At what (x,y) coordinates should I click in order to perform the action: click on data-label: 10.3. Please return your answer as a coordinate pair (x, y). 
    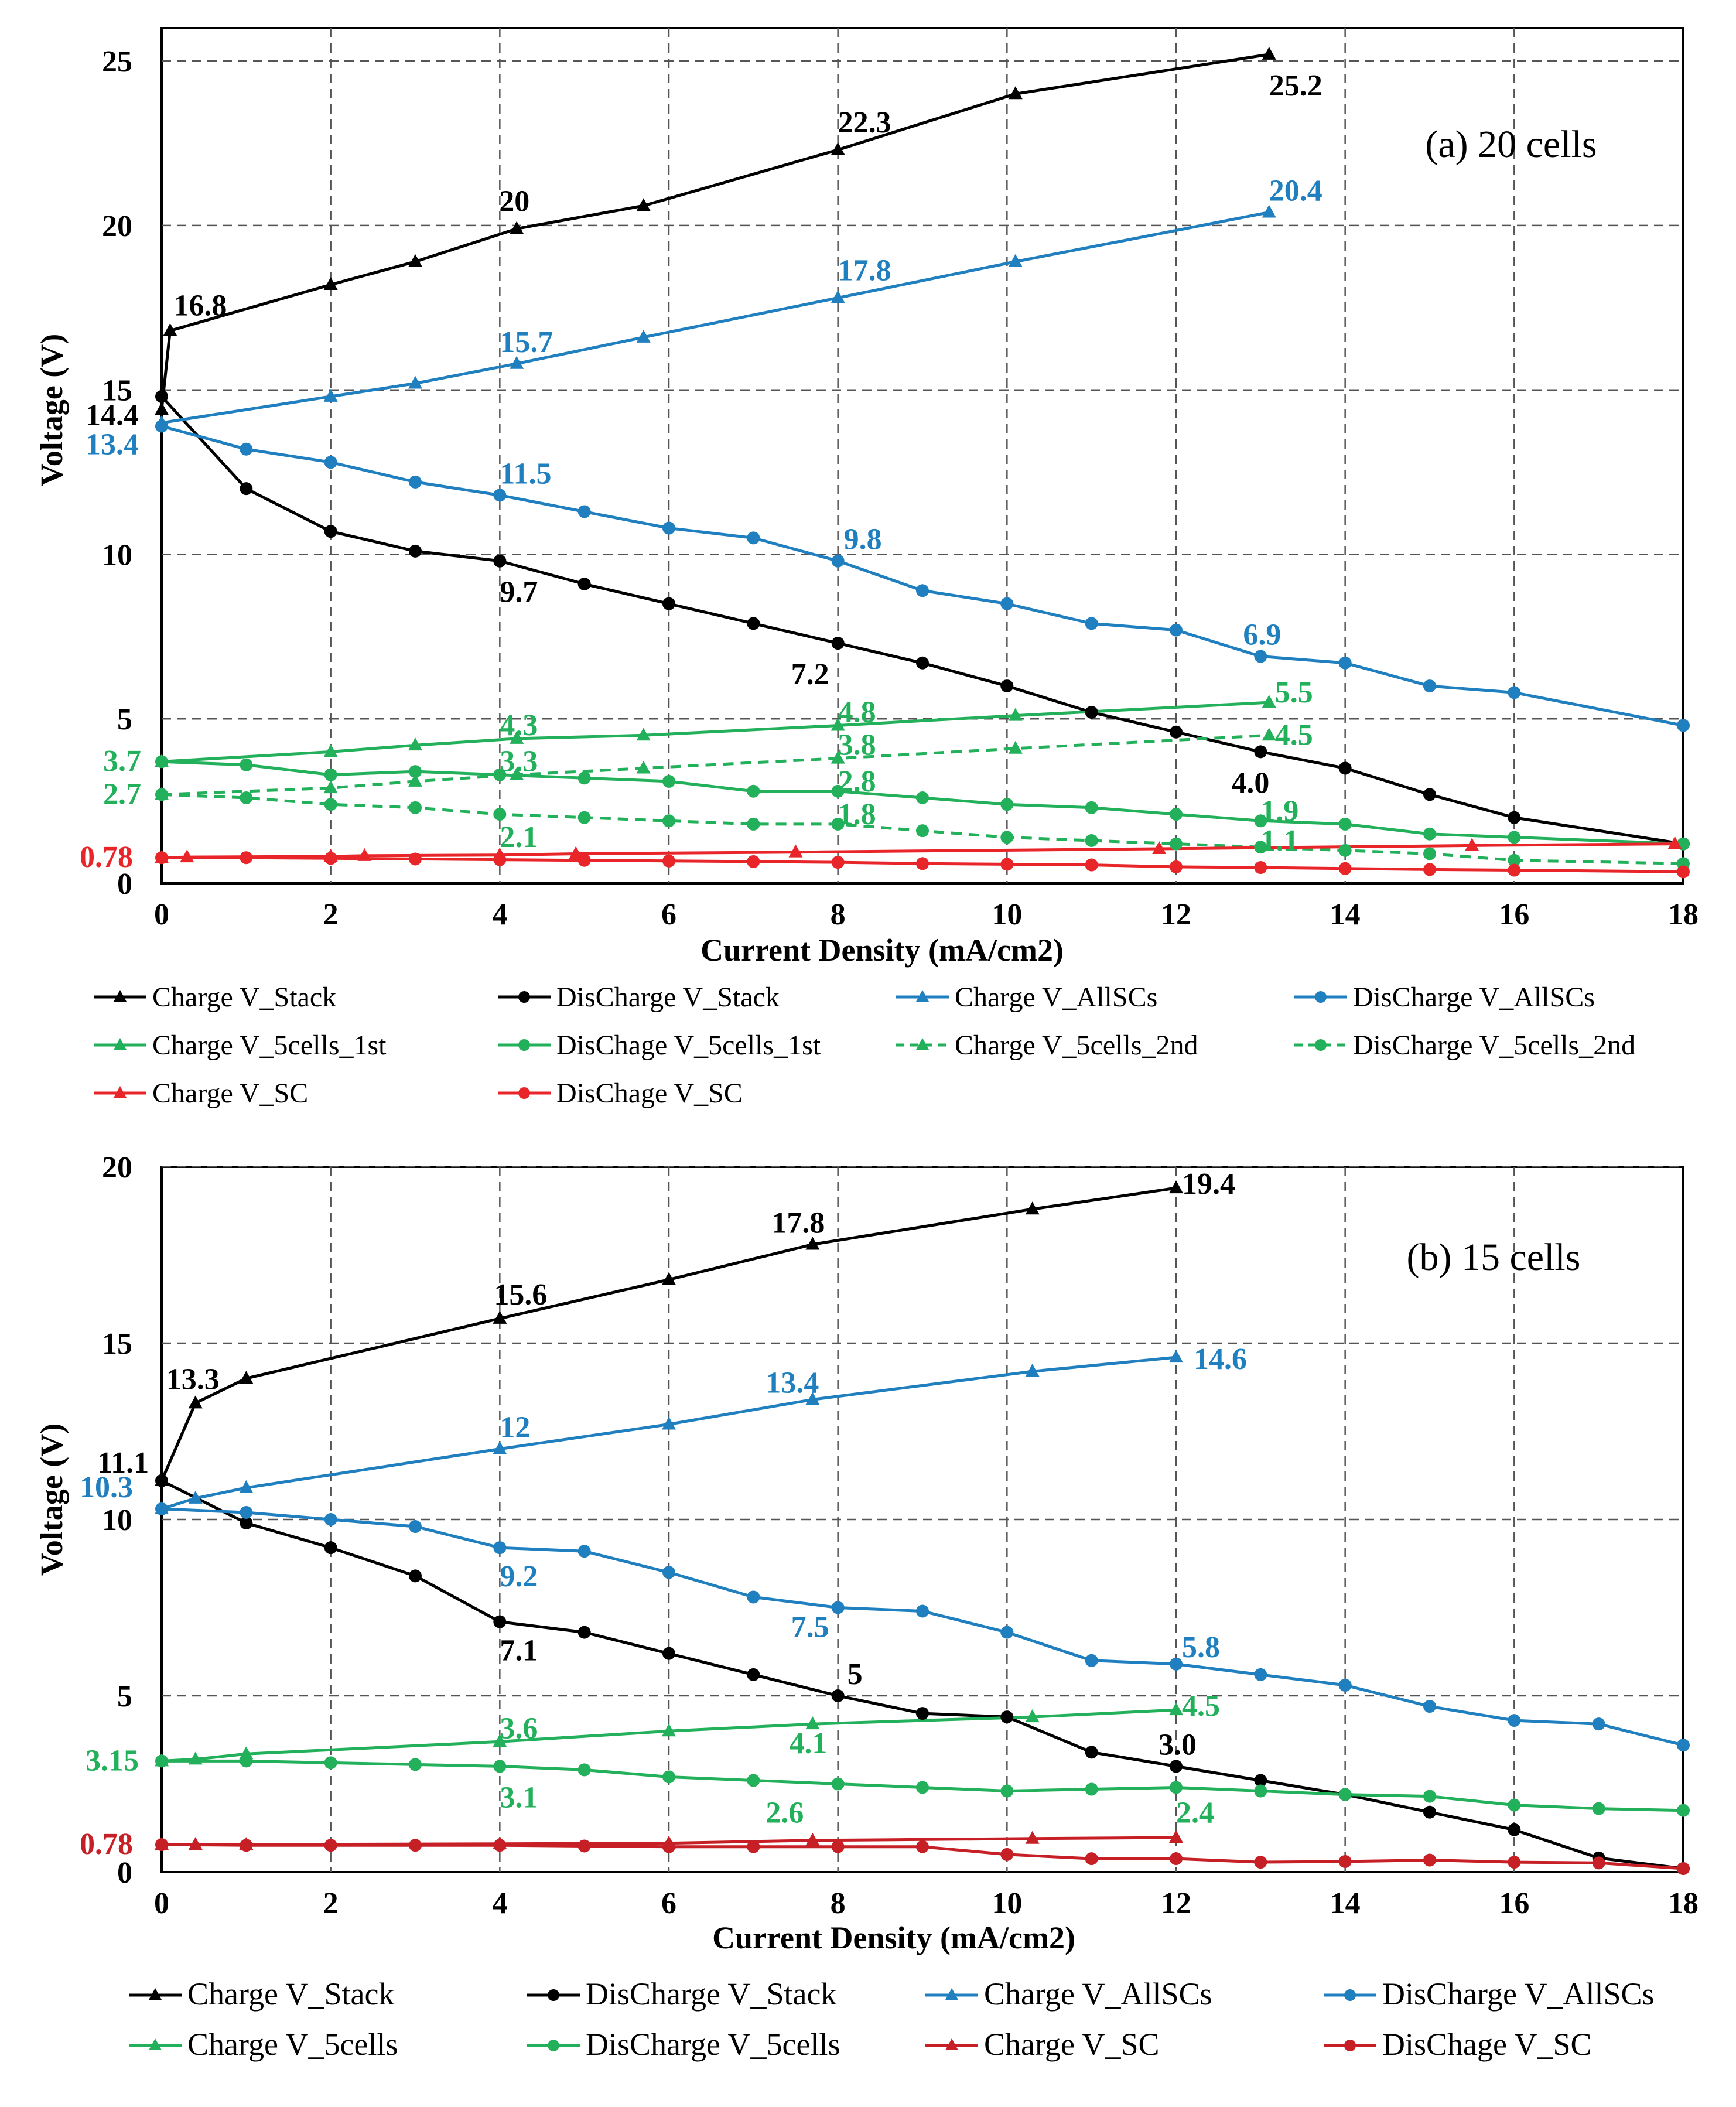
    Looking at the image, I should click on (106, 1487).